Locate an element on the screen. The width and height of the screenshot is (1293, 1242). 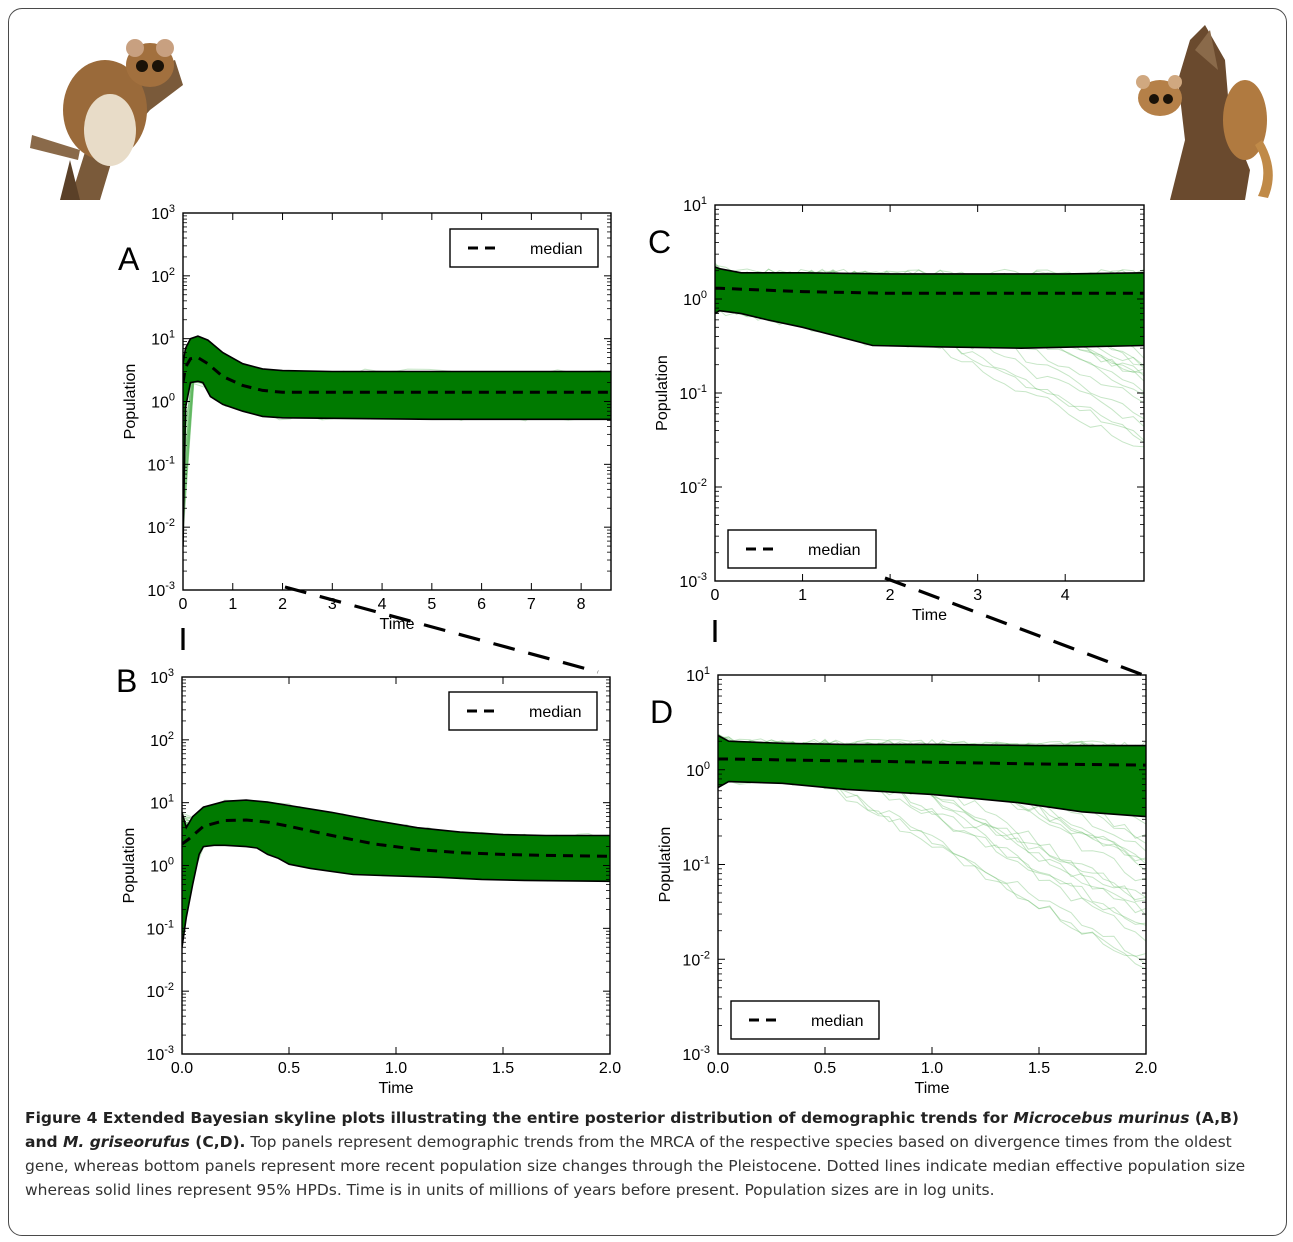
panel-letter: D is located at coordinates (661, 712).